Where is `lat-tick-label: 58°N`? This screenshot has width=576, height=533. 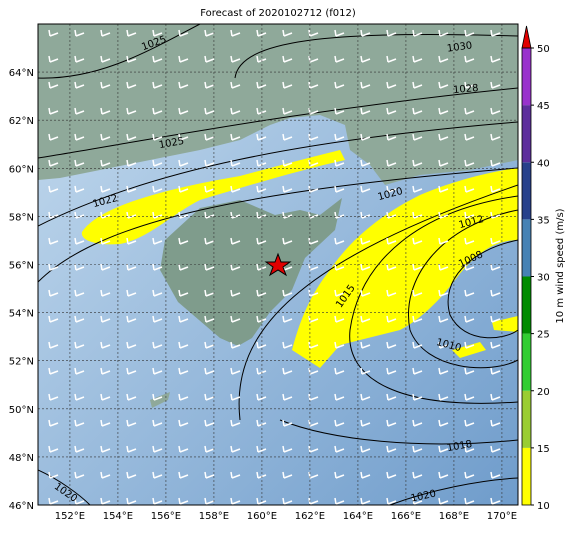 lat-tick-label: 58°N is located at coordinates (21, 217).